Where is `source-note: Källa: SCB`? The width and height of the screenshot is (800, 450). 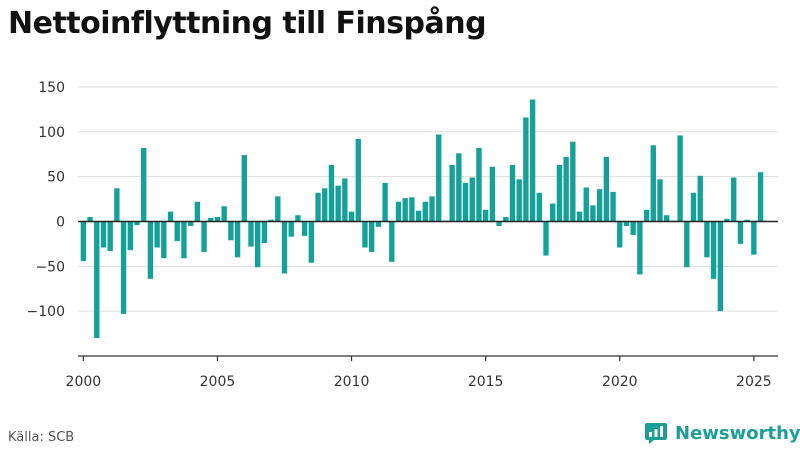
source-note: Källa: SCB is located at coordinates (41, 437).